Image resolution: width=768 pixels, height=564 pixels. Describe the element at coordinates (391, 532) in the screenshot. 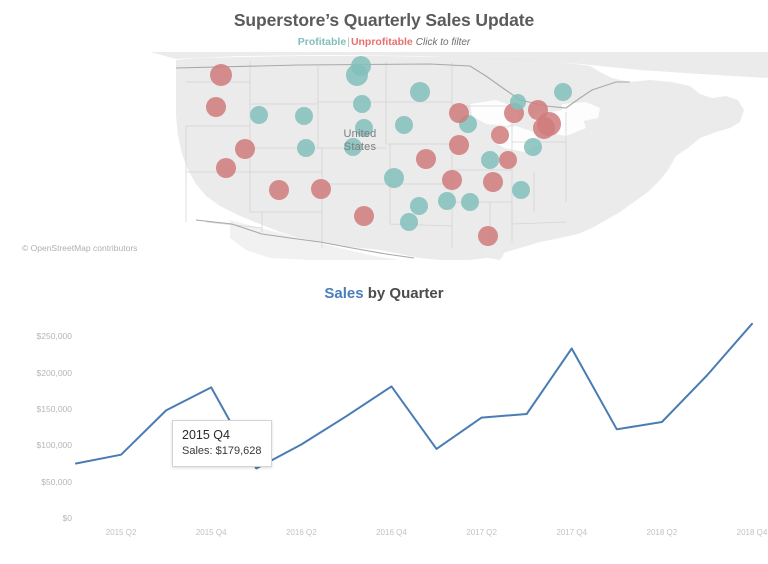

I see `x-axis-tick-label: 2016 Q4` at that location.